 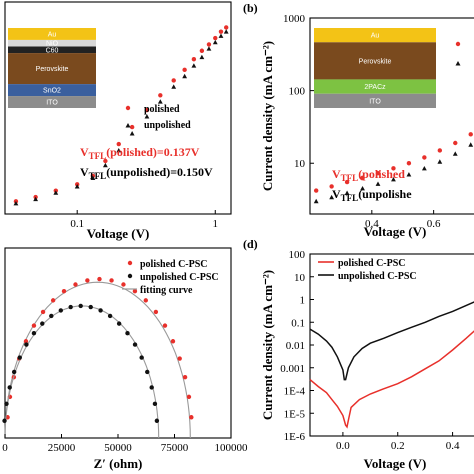 What do you see at coordinates (458, 53) in the screenshot?
I see `panel-b-legend` at bounding box center [458, 53].